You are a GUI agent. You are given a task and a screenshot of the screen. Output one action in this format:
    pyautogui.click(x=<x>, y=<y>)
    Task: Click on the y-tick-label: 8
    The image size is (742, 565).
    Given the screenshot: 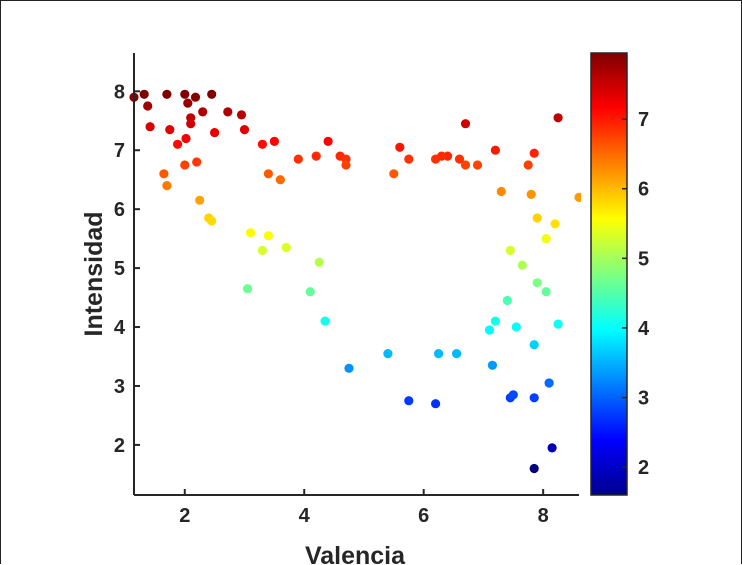 What is the action you would take?
    pyautogui.click(x=119, y=92)
    